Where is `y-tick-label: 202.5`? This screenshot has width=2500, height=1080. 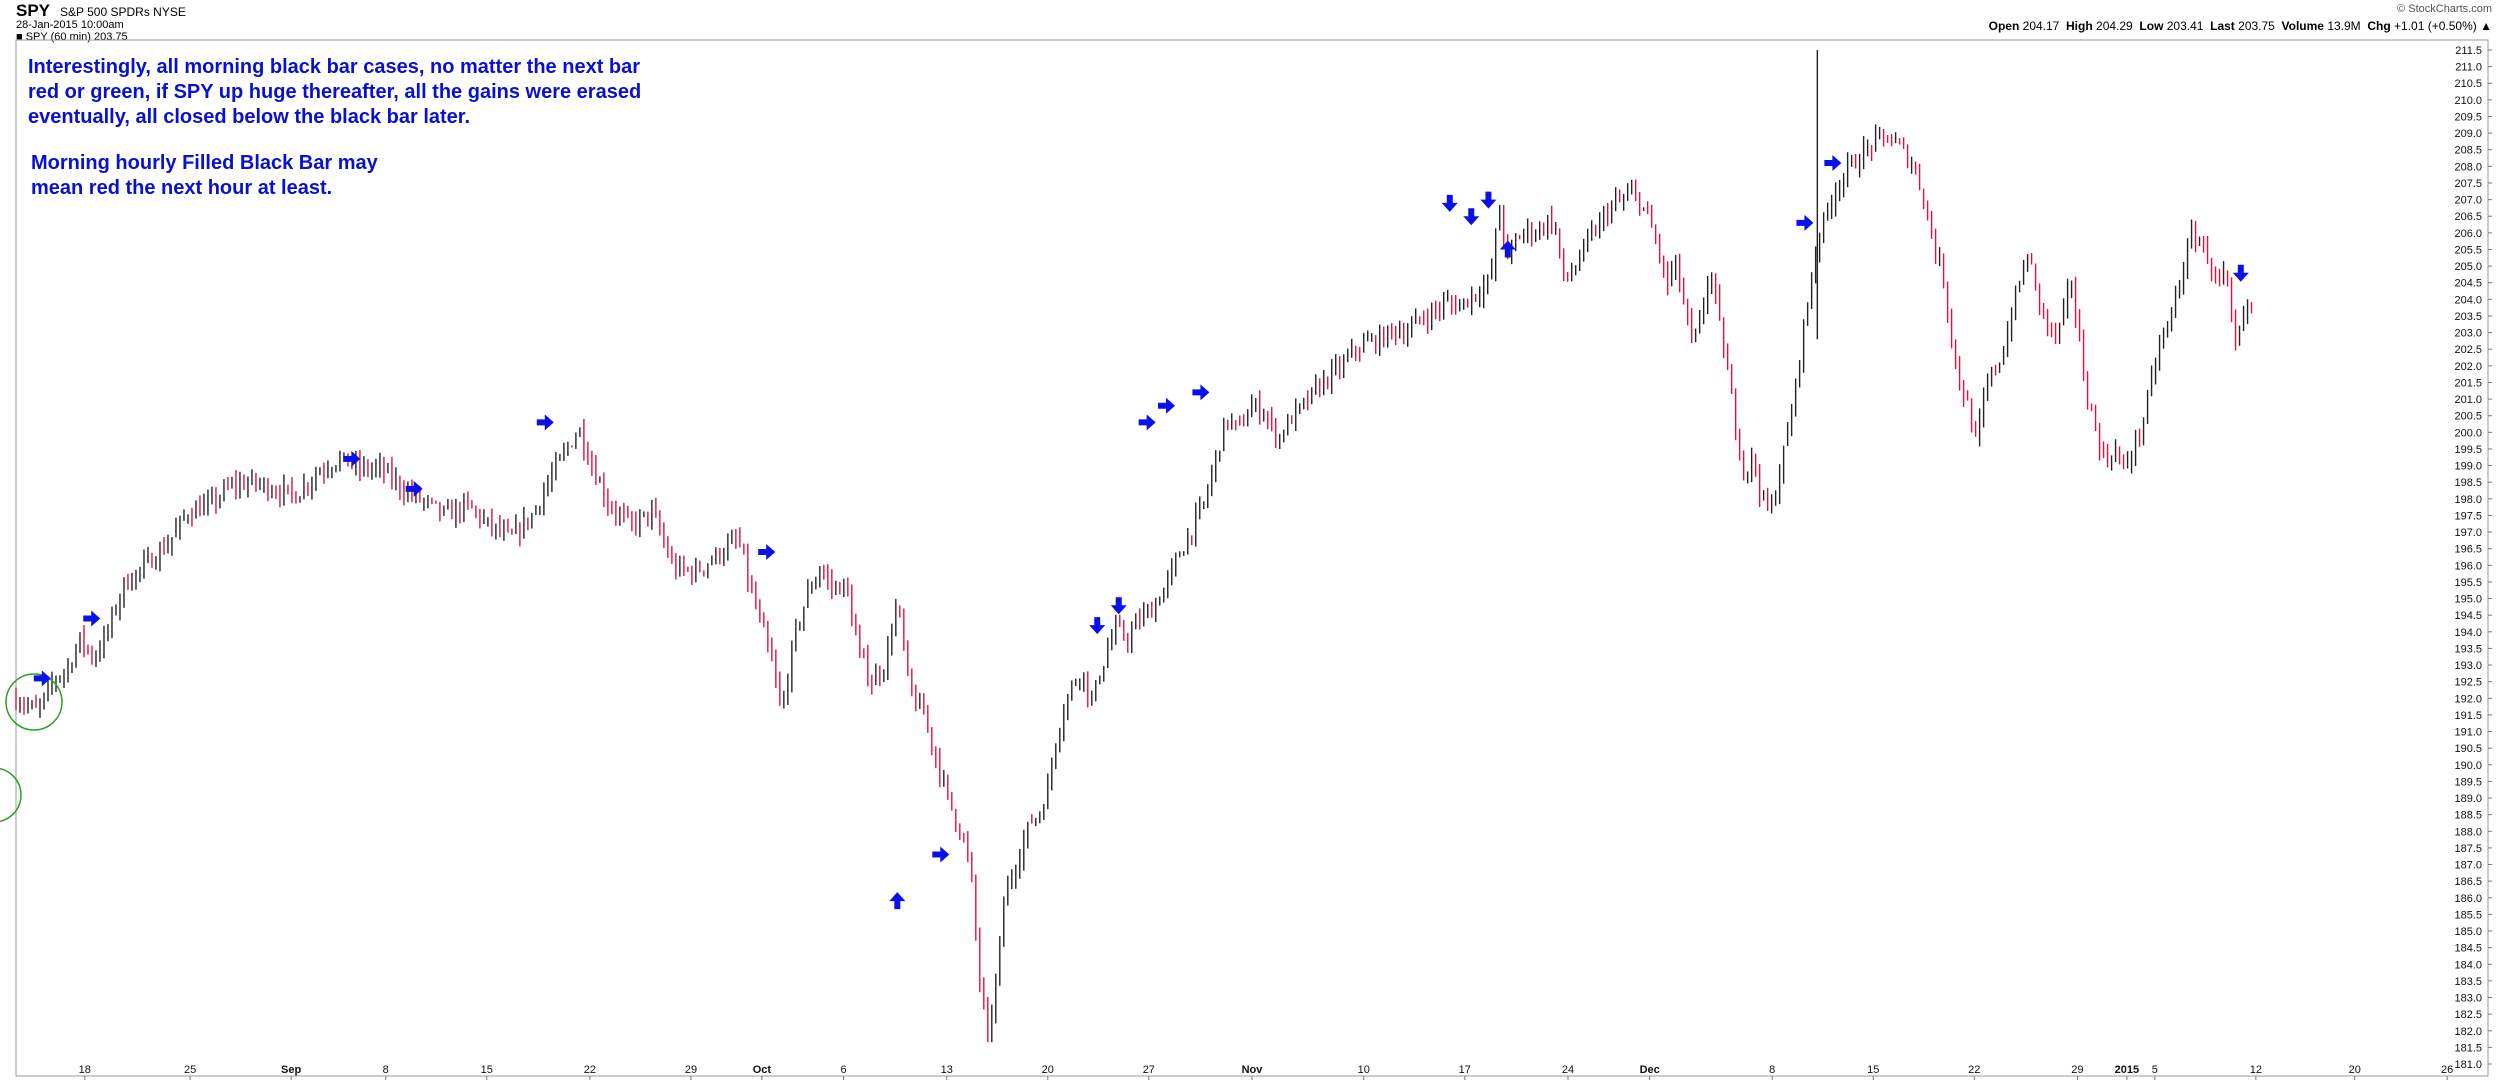
y-tick-label: 202.5 is located at coordinates (2468, 350).